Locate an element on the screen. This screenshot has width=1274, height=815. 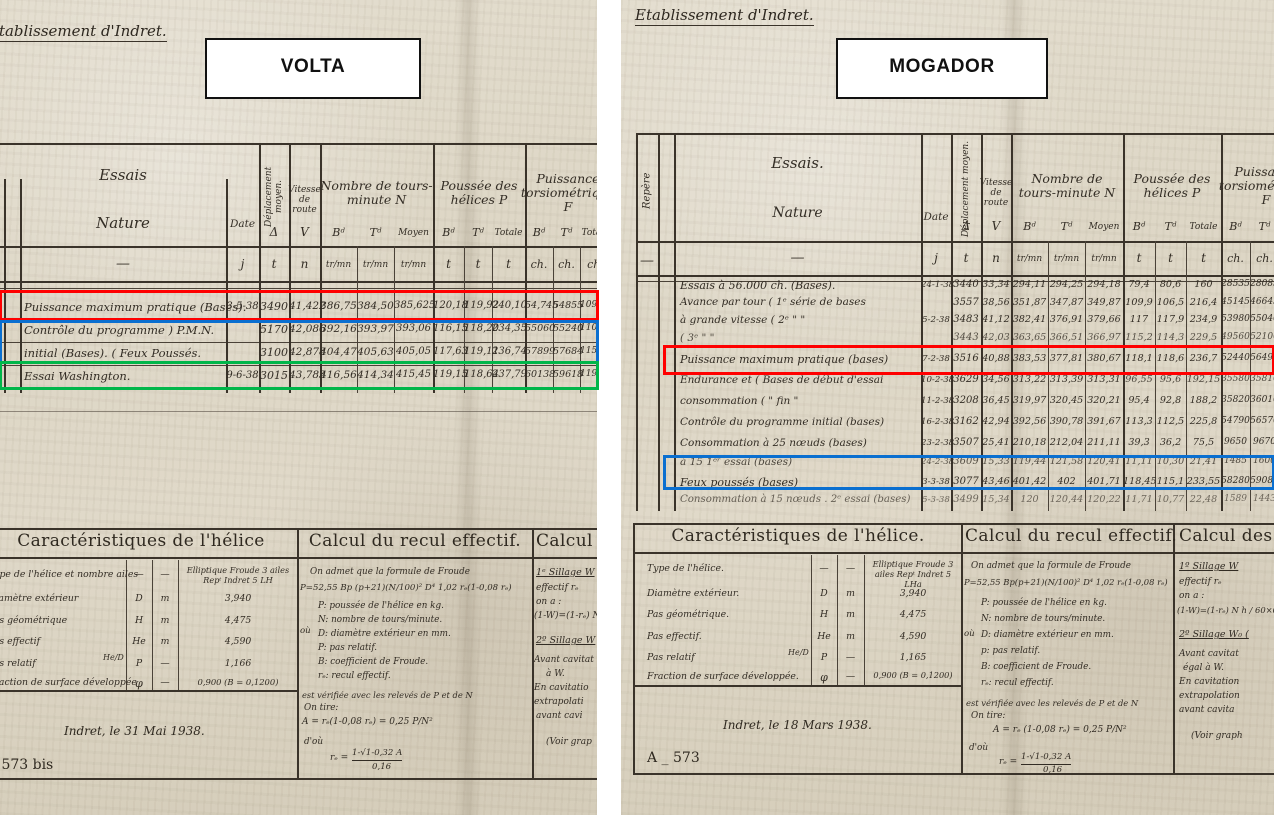
subheader-f-td-volta: Tᵈ is located at coordinates (566, 232).